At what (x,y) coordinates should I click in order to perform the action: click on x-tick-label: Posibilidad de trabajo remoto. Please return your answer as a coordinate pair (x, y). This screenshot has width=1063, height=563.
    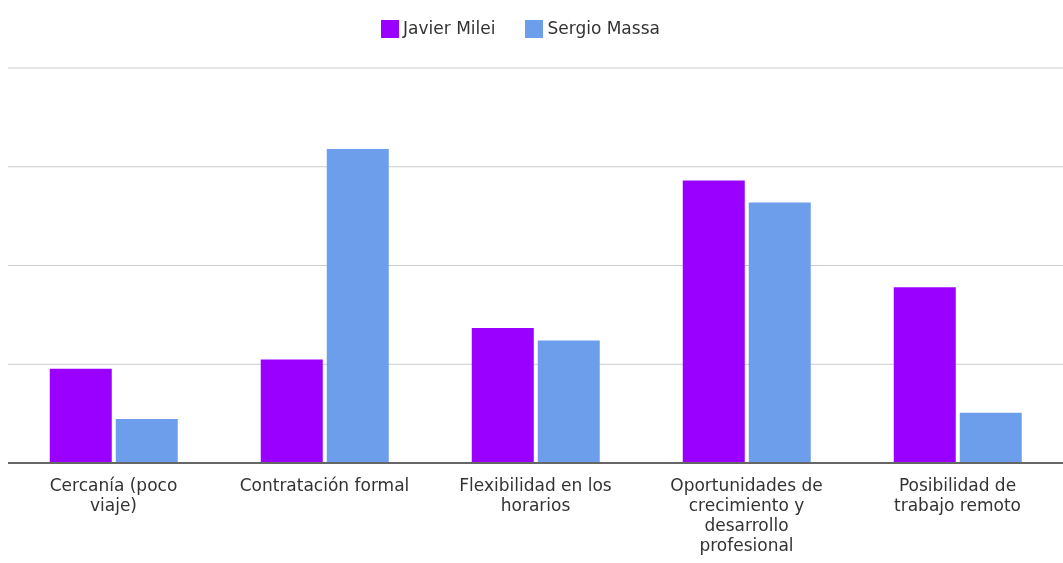
    Looking at the image, I should click on (957, 495).